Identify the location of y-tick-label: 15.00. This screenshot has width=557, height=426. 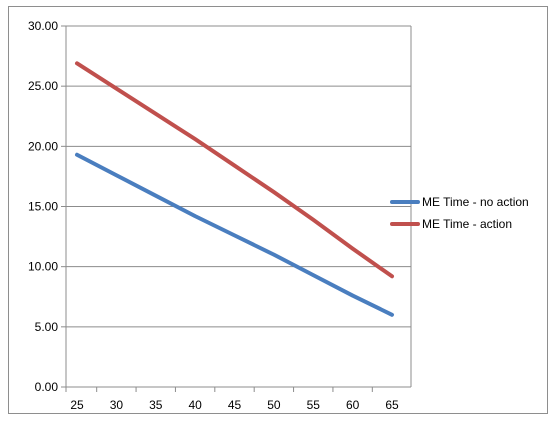
(43, 207).